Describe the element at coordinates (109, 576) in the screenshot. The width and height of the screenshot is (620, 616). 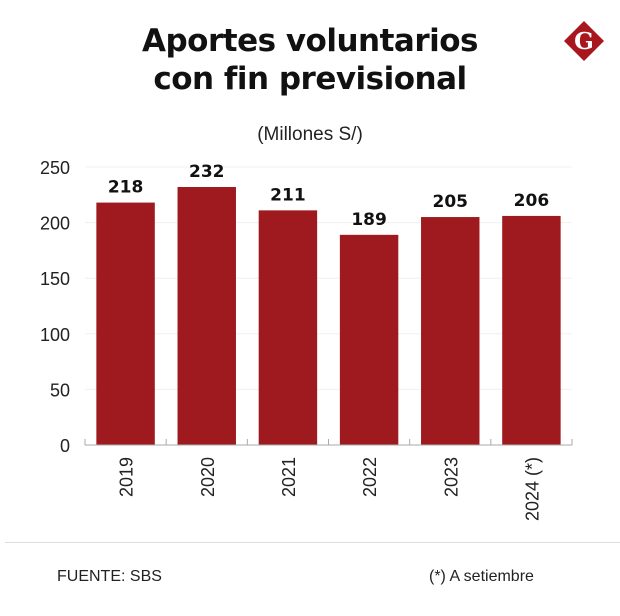
I see `source-note: FUENTE: SBS` at that location.